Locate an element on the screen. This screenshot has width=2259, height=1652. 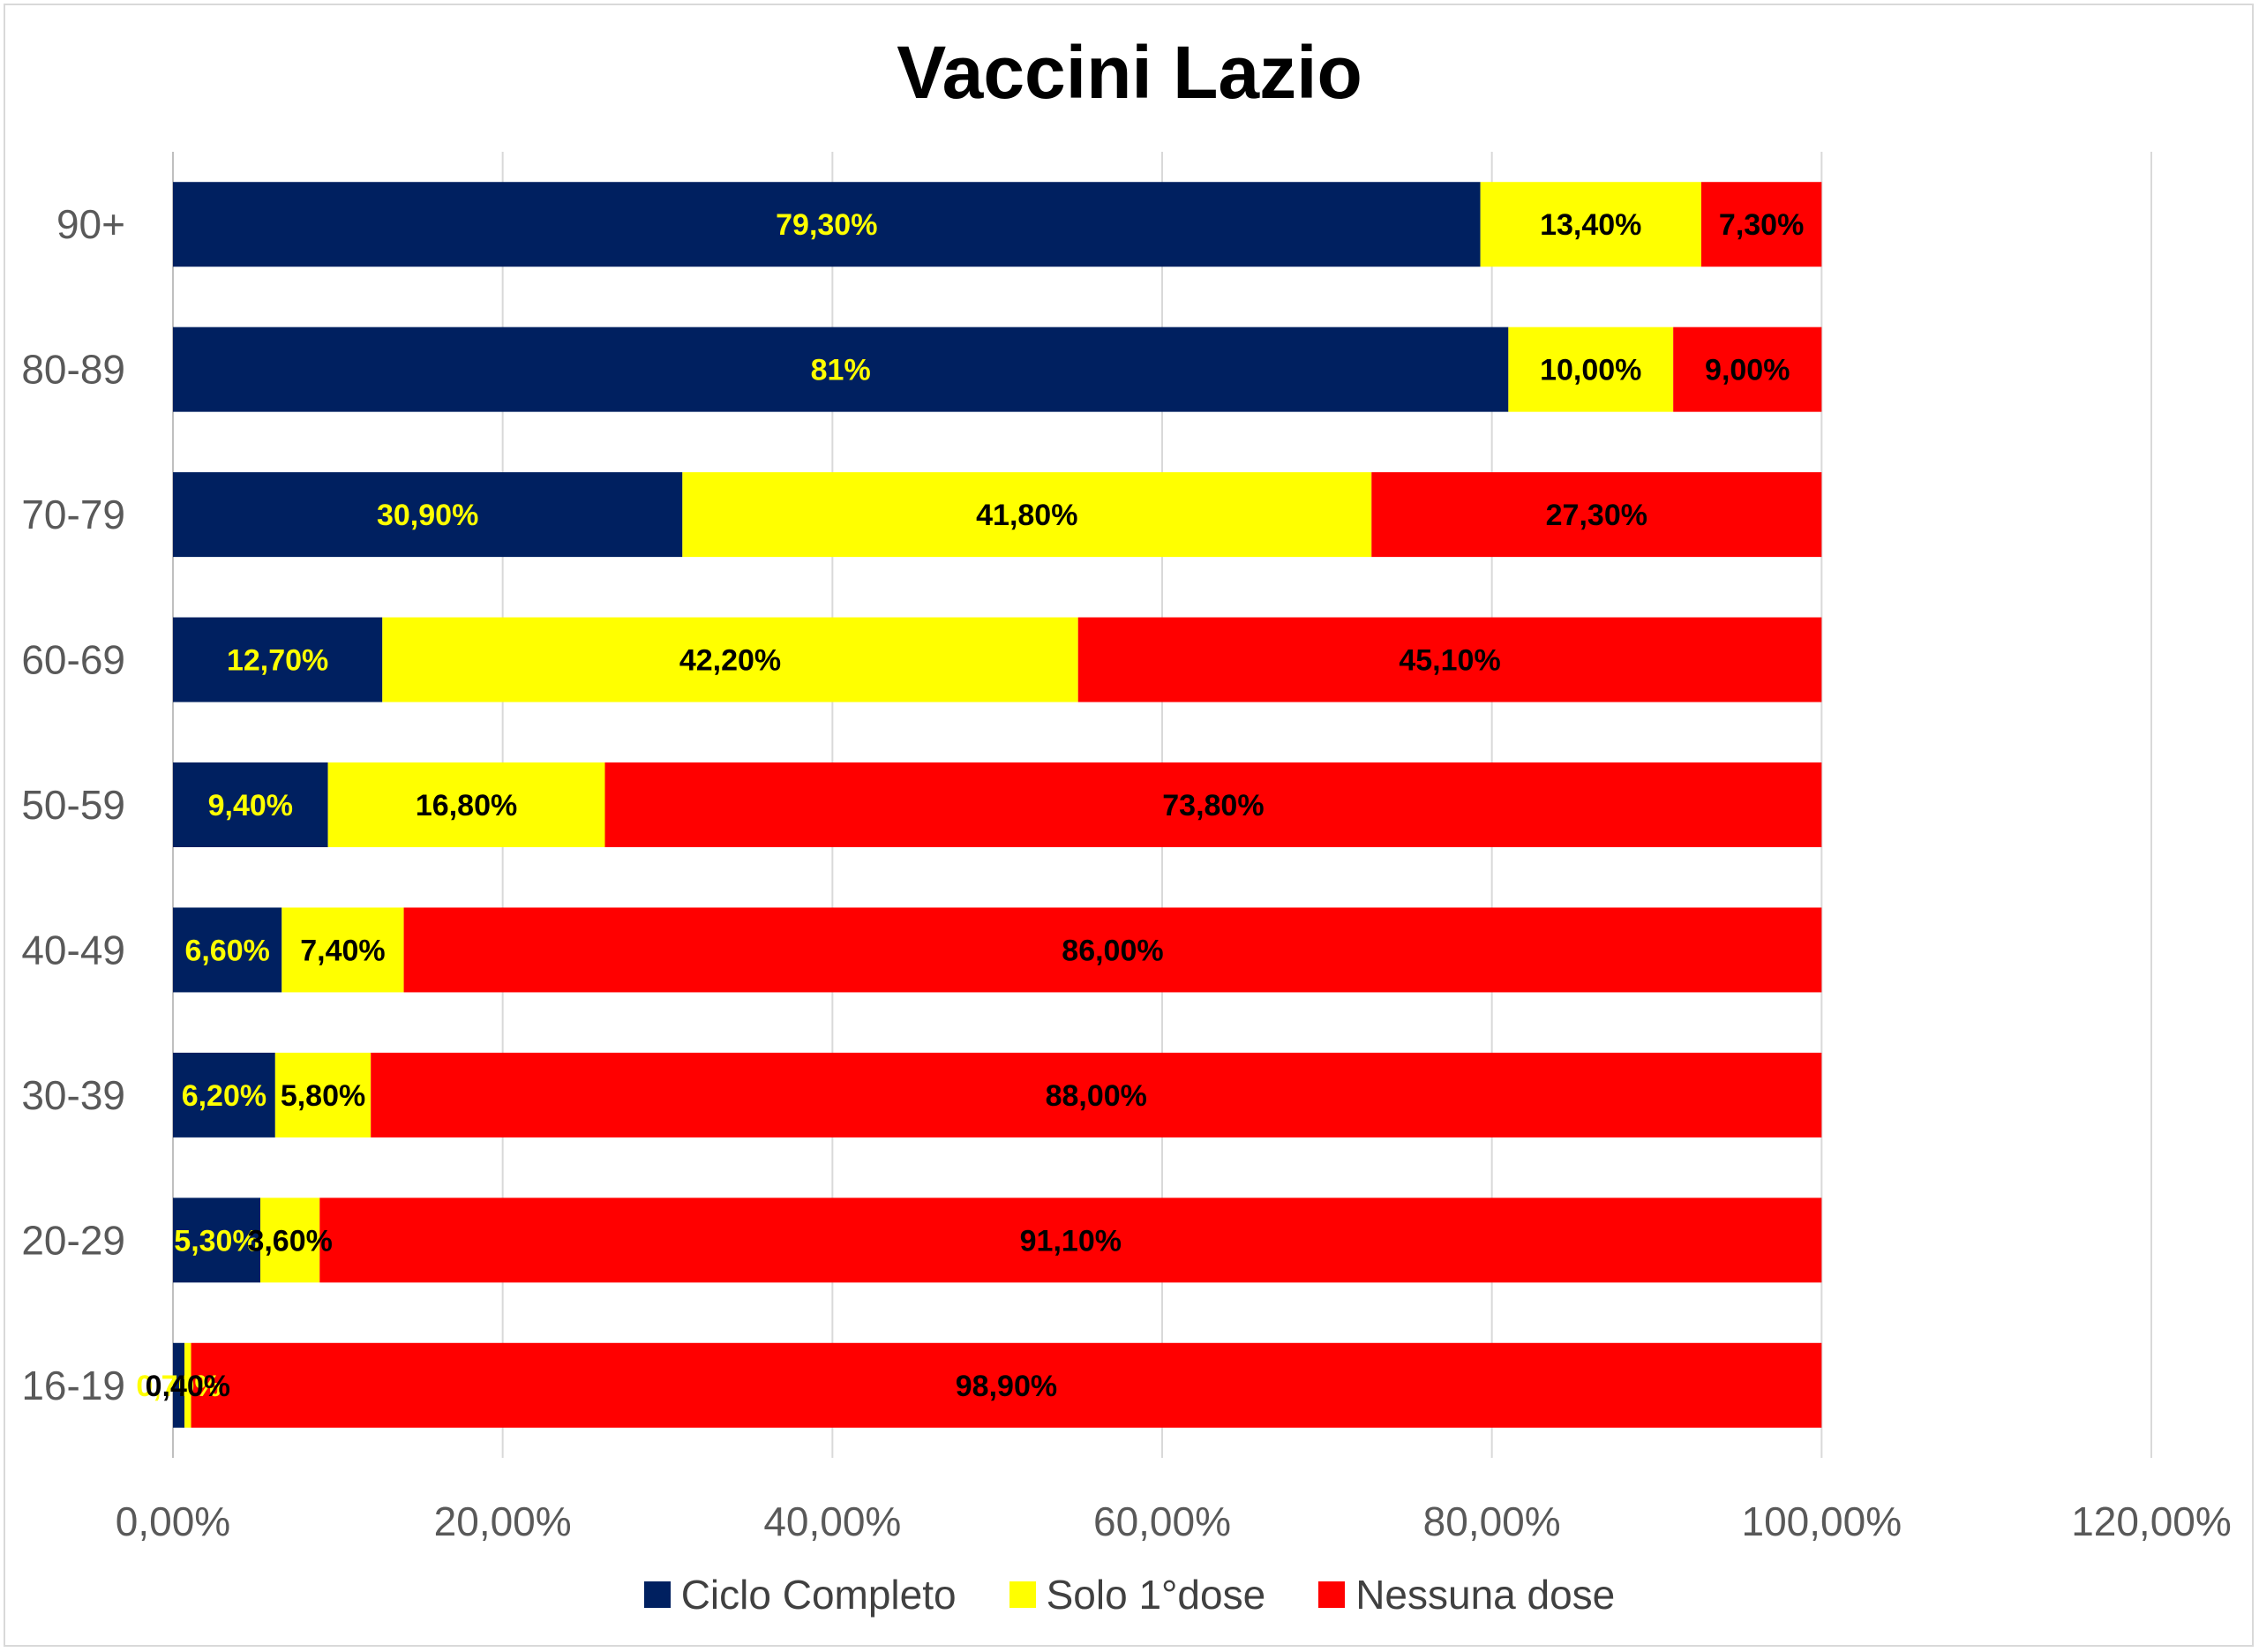
data-label: 9,40% is located at coordinates (250, 805).